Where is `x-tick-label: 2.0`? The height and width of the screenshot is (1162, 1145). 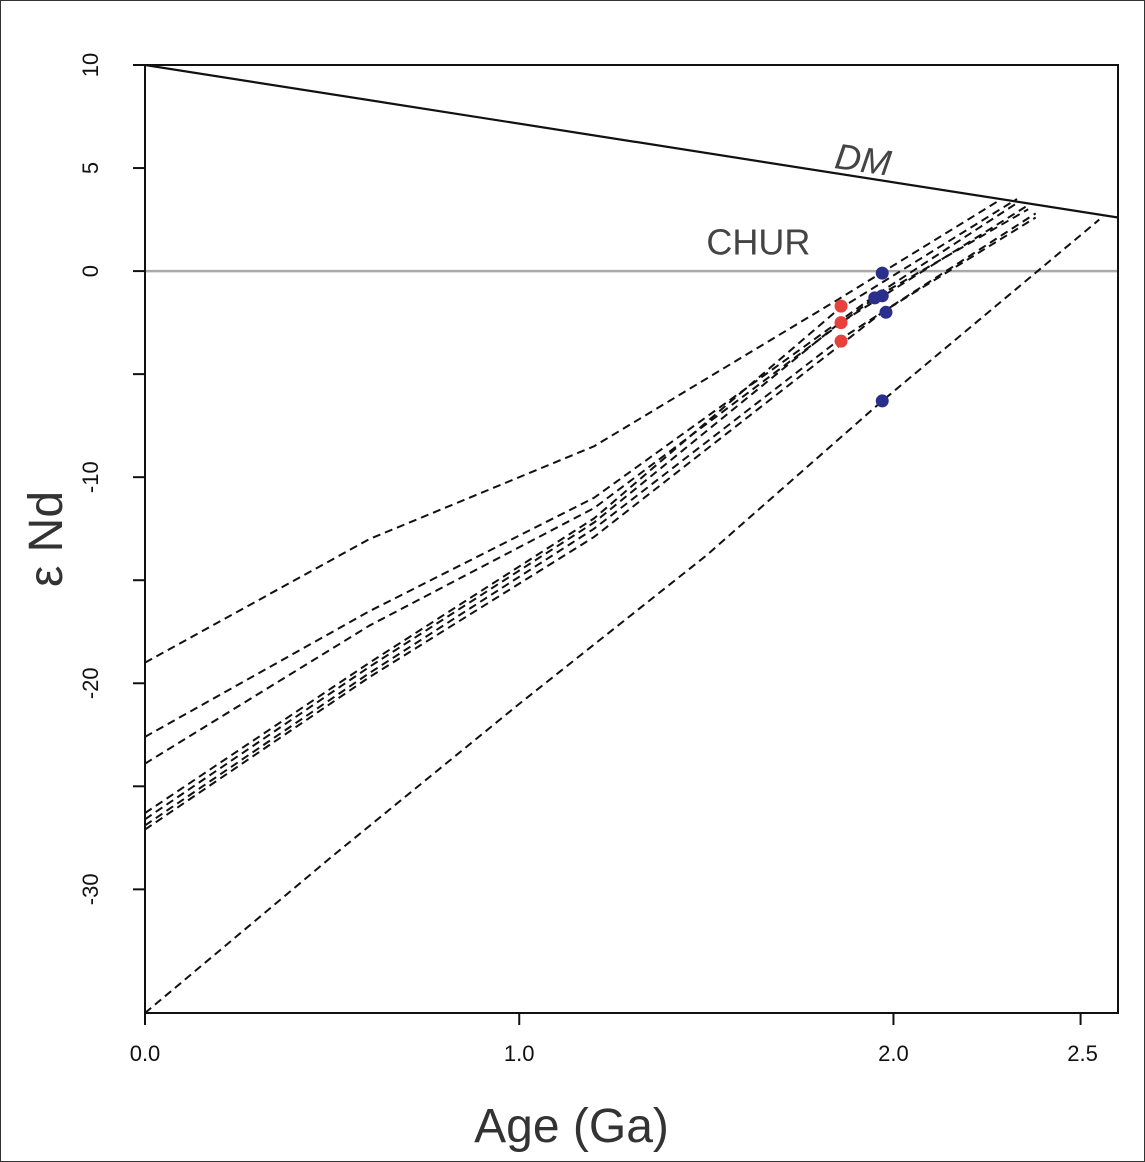 x-tick-label: 2.0 is located at coordinates (893, 1053).